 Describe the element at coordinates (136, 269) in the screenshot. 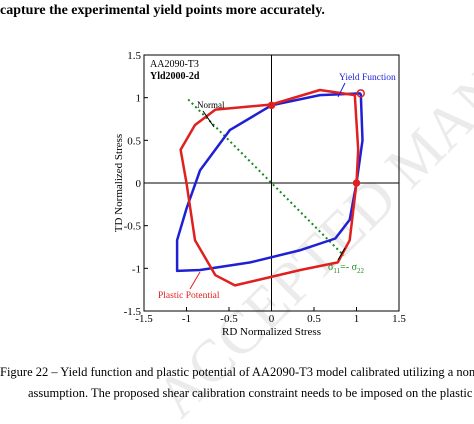

I see `y-tick-label: -1` at that location.